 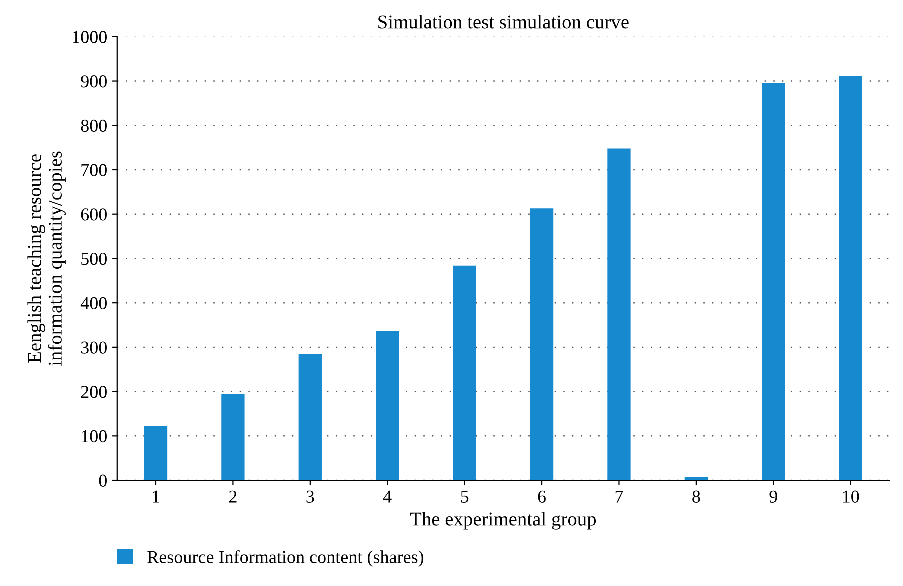 What do you see at coordinates (94, 214) in the screenshot?
I see `y-tick-label: 600` at bounding box center [94, 214].